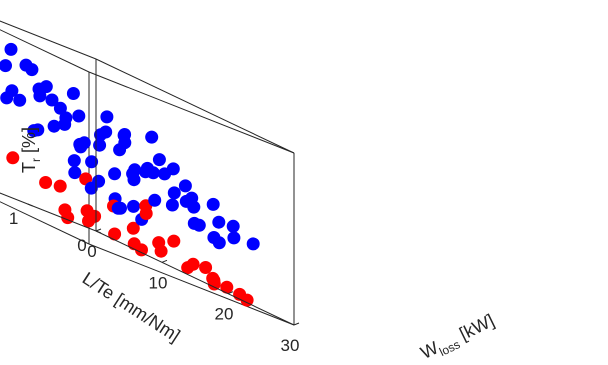 This screenshot has width=608, height=365. What do you see at coordinates (81, 245) in the screenshot?
I see `y-tick-label: 0` at bounding box center [81, 245].